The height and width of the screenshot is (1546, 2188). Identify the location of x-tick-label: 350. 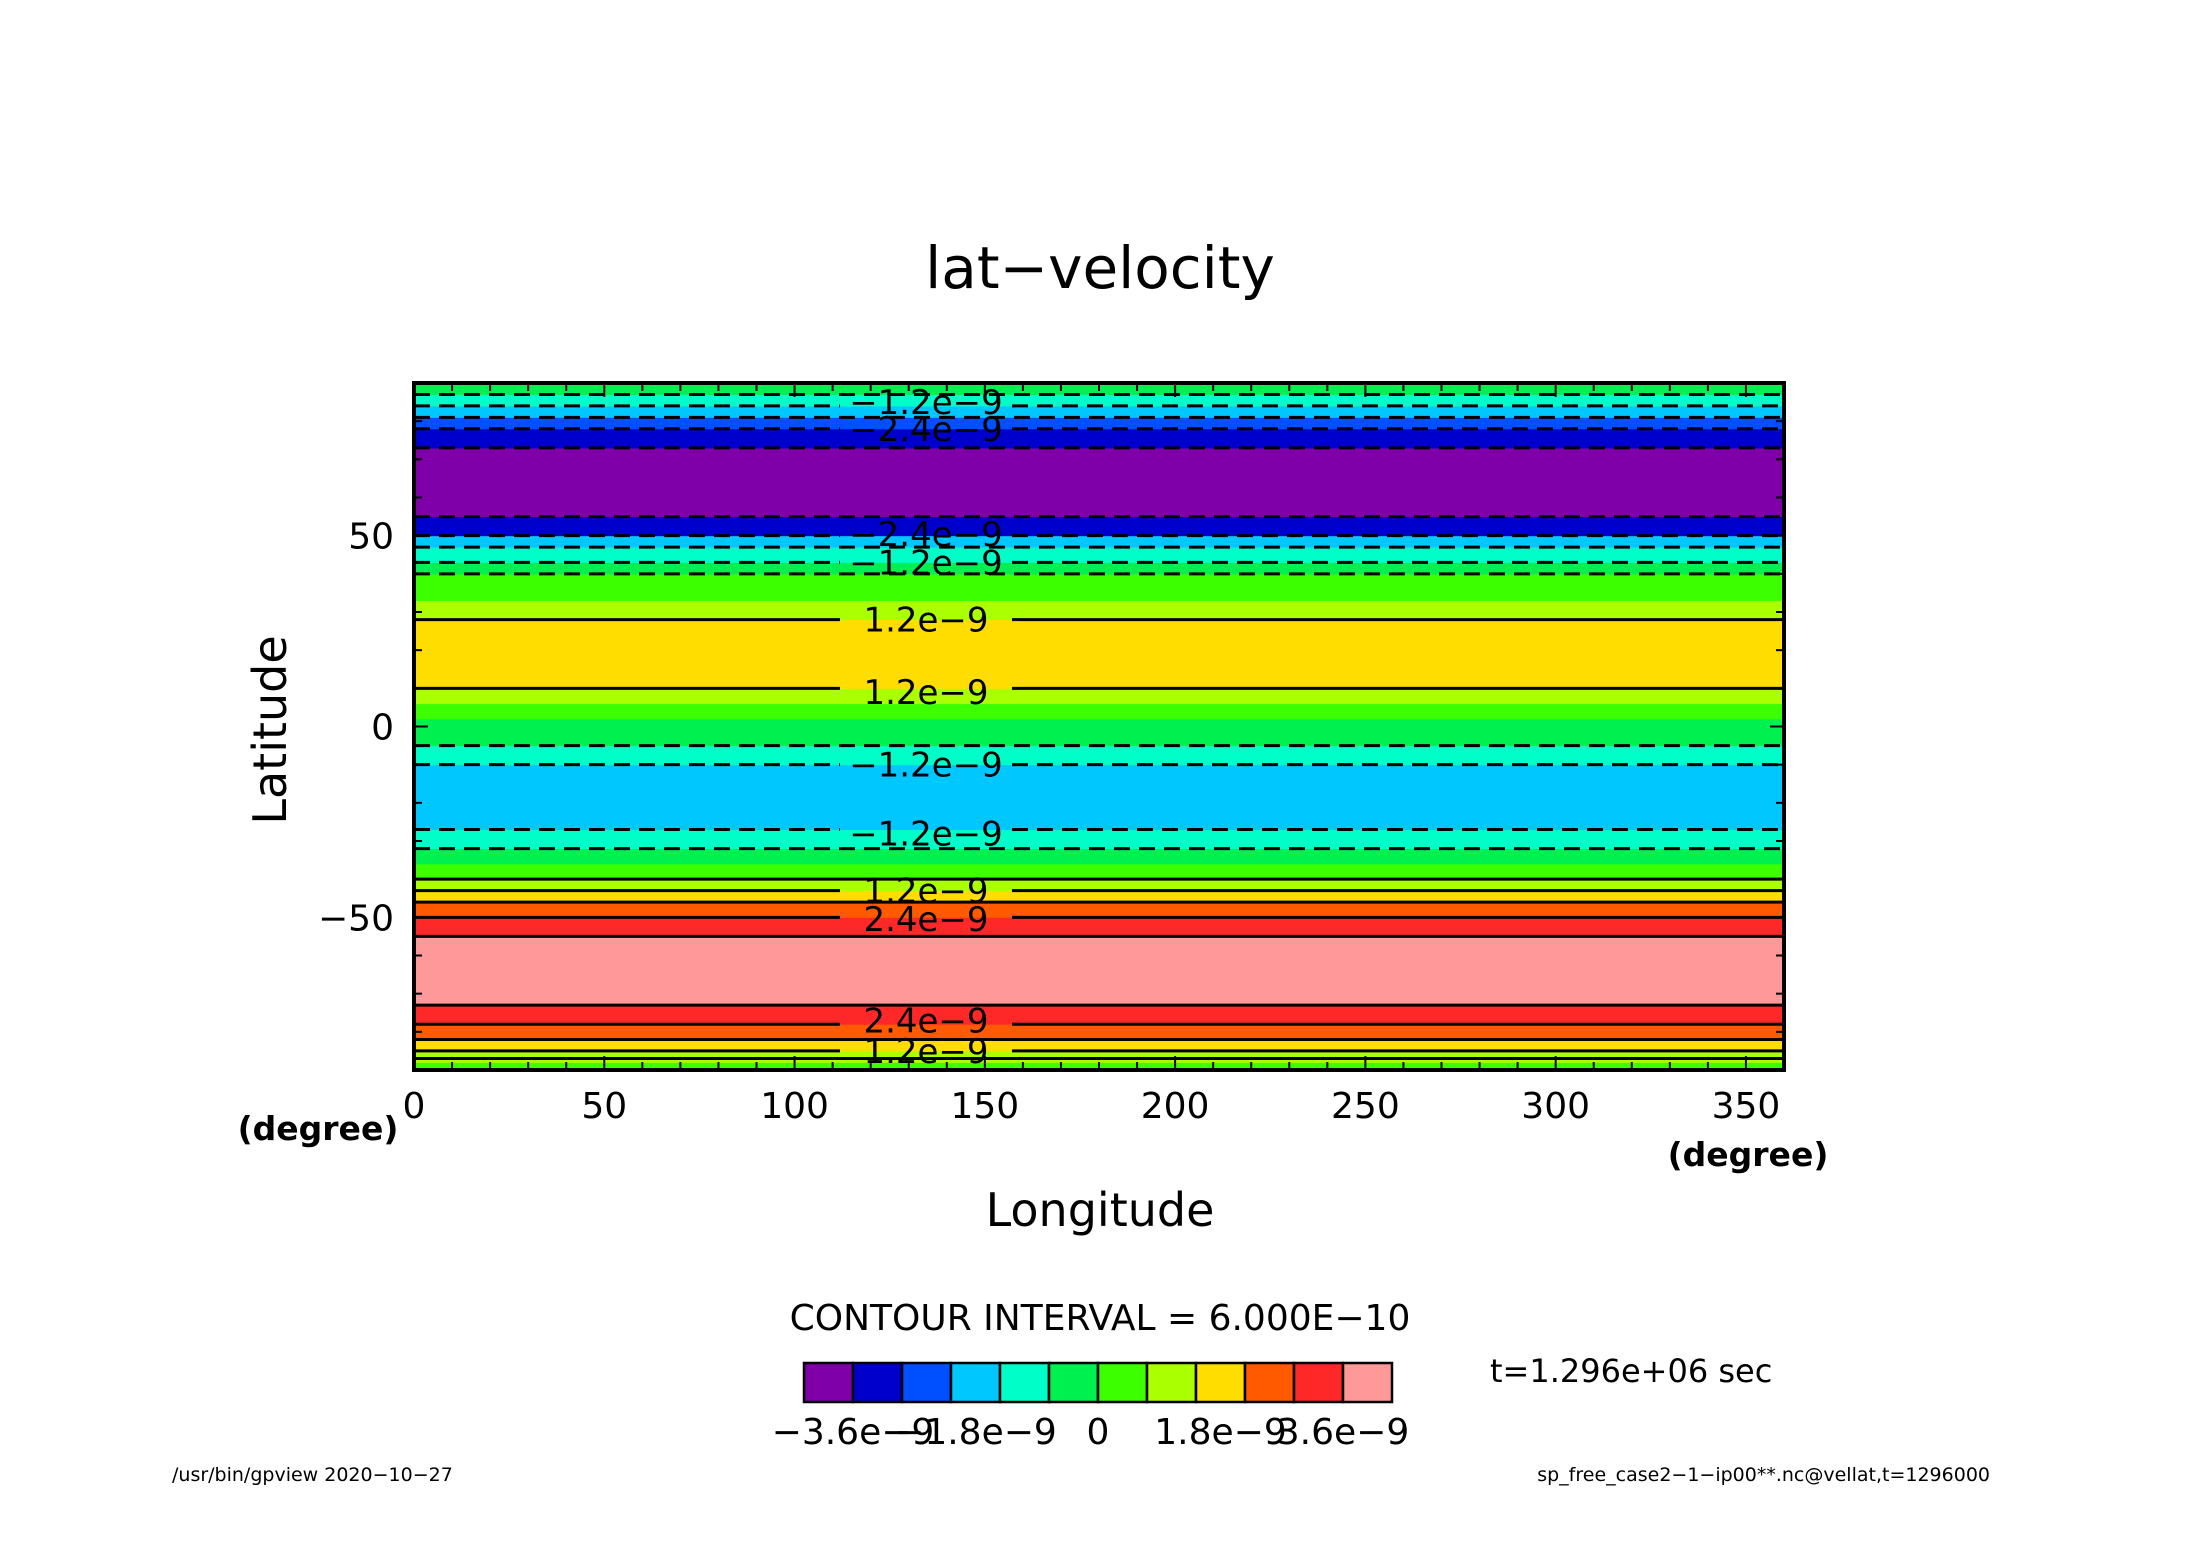
(1746, 1106).